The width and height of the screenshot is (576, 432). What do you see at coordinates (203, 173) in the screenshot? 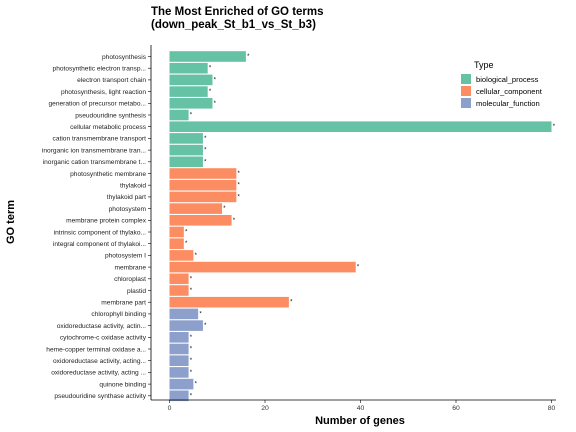
I see `bar-photosynthetic-membrane` at bounding box center [203, 173].